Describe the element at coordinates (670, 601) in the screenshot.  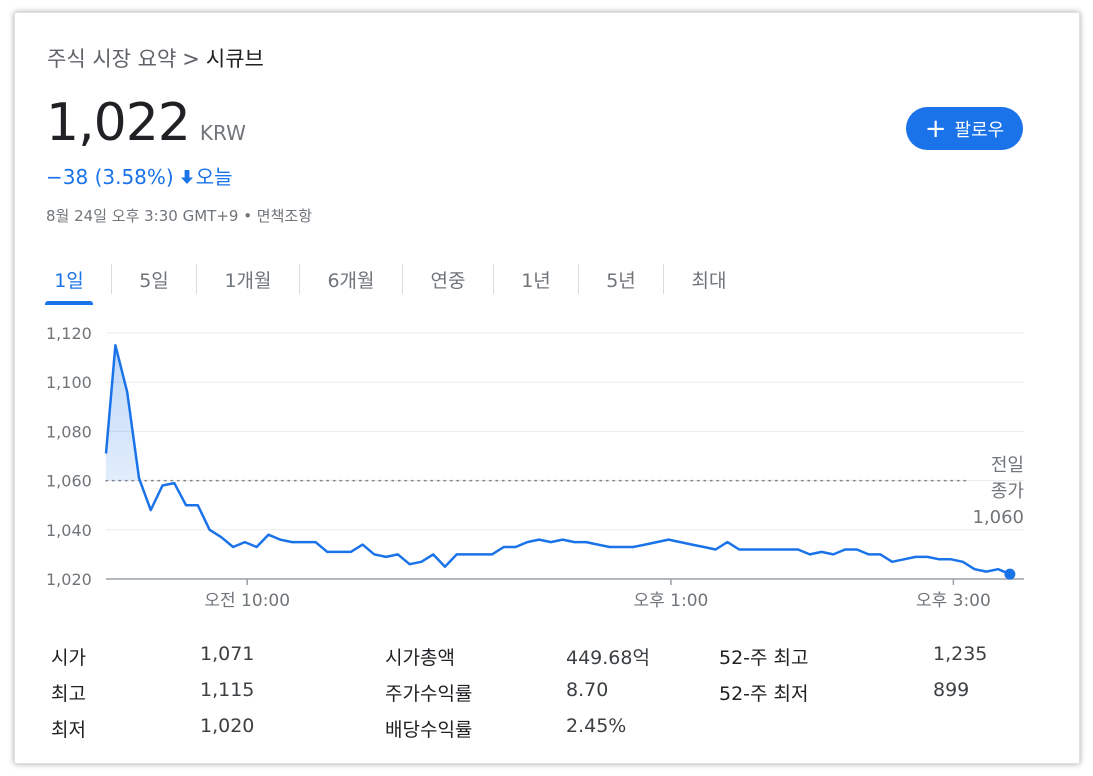
I see `x-tick-label: 오후 1:00` at that location.